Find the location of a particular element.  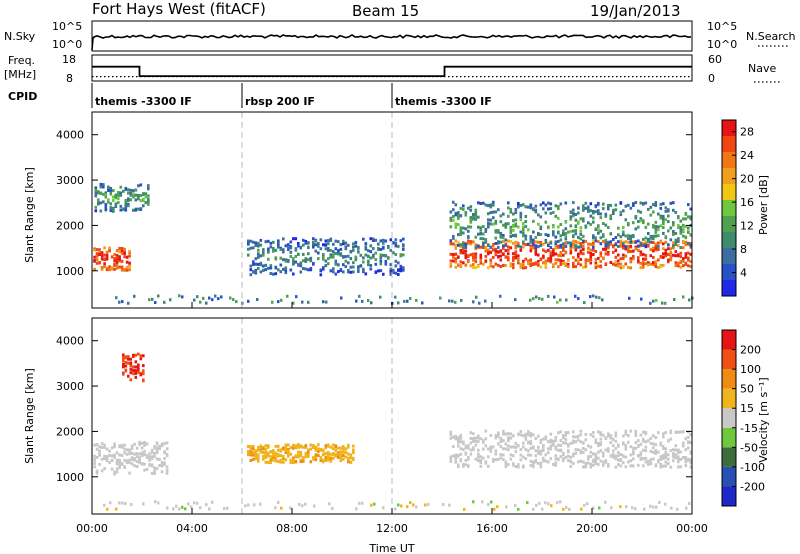

cpid-segment-label: rbsp 200 IF is located at coordinates (280, 101).